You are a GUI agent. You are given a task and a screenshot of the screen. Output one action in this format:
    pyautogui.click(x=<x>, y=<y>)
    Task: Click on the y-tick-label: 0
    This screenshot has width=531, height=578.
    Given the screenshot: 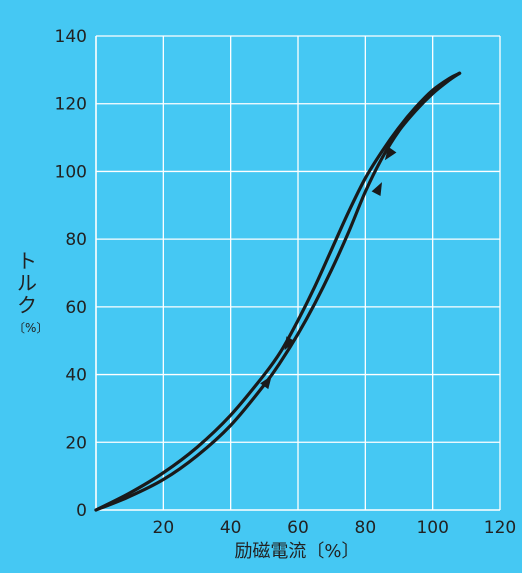 What is the action you would take?
    pyautogui.click(x=81, y=511)
    